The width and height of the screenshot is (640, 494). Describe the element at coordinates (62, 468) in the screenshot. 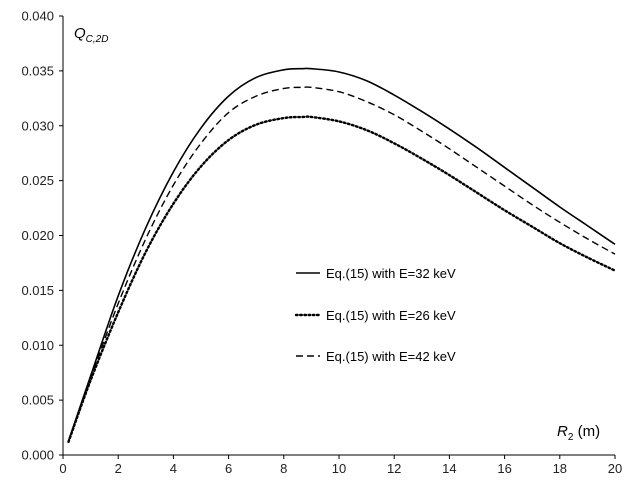

I see `x-tick-label: 0` at that location.